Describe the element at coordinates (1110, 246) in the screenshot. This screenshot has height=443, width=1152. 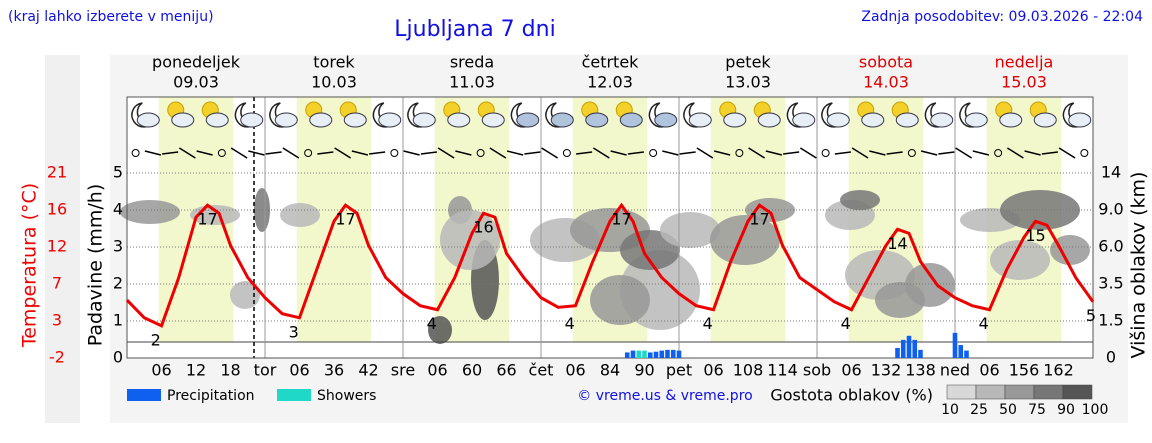
I see `y2-tick-label: 6.0` at that location.